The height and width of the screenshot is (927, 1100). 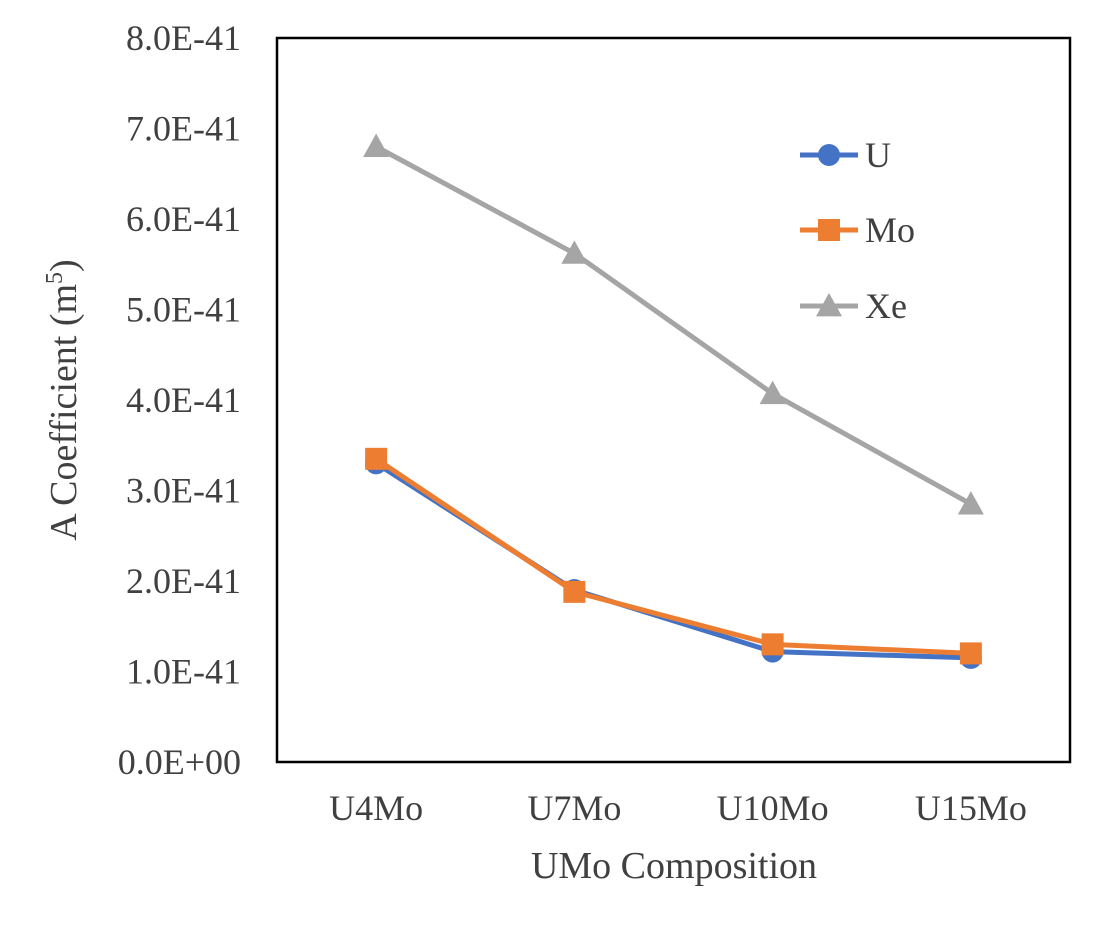 I want to click on y-axis-title-suffix: ), so click(x=64, y=265).